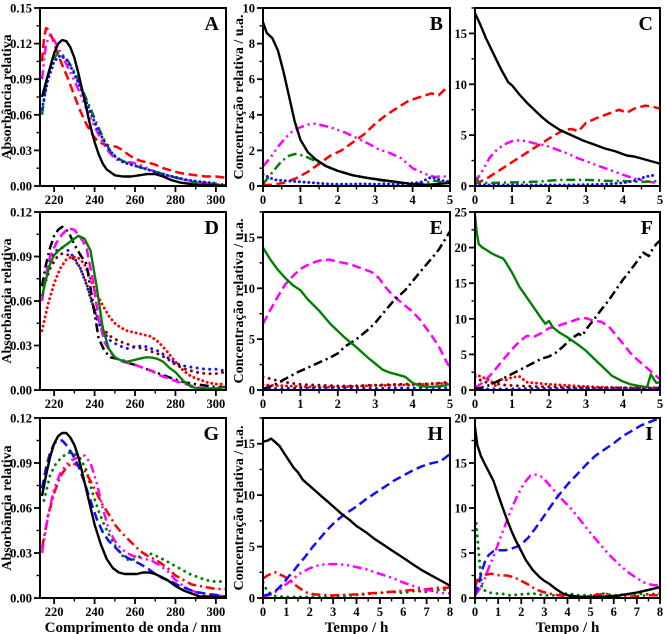  What do you see at coordinates (567, 507) in the screenshot?
I see `series-blue-dashed` at bounding box center [567, 507].